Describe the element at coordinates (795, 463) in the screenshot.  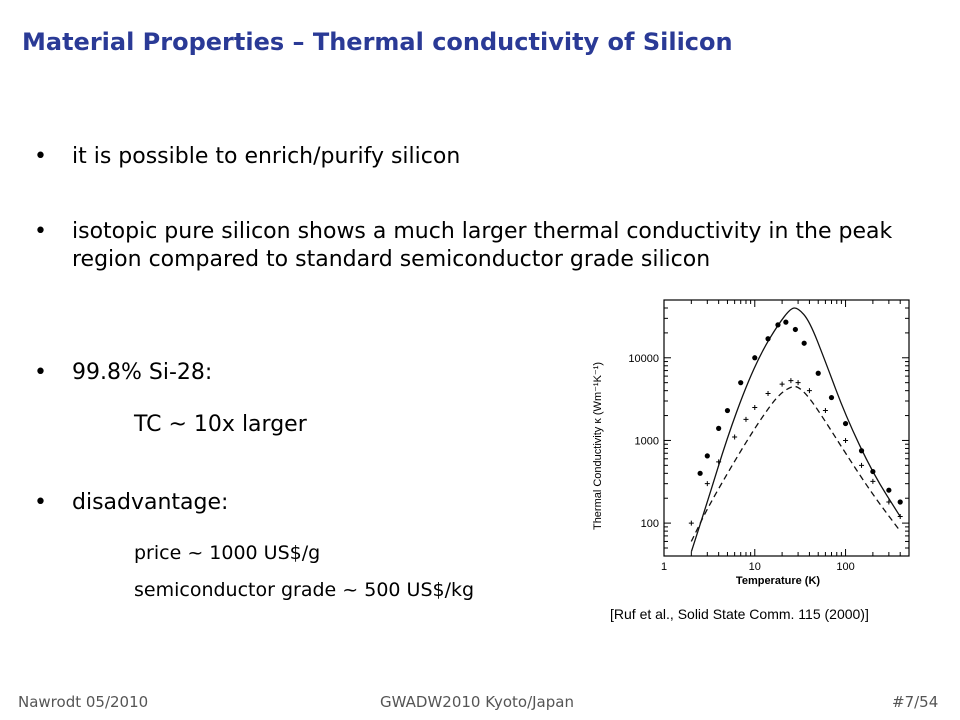
I see `series-dashed-line` at that location.